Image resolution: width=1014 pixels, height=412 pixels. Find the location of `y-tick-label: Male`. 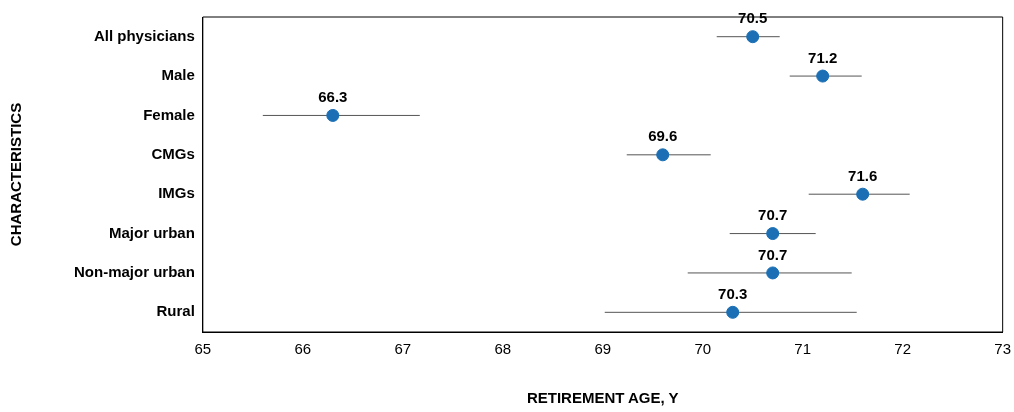

y-tick-label: Male is located at coordinates (178, 75).